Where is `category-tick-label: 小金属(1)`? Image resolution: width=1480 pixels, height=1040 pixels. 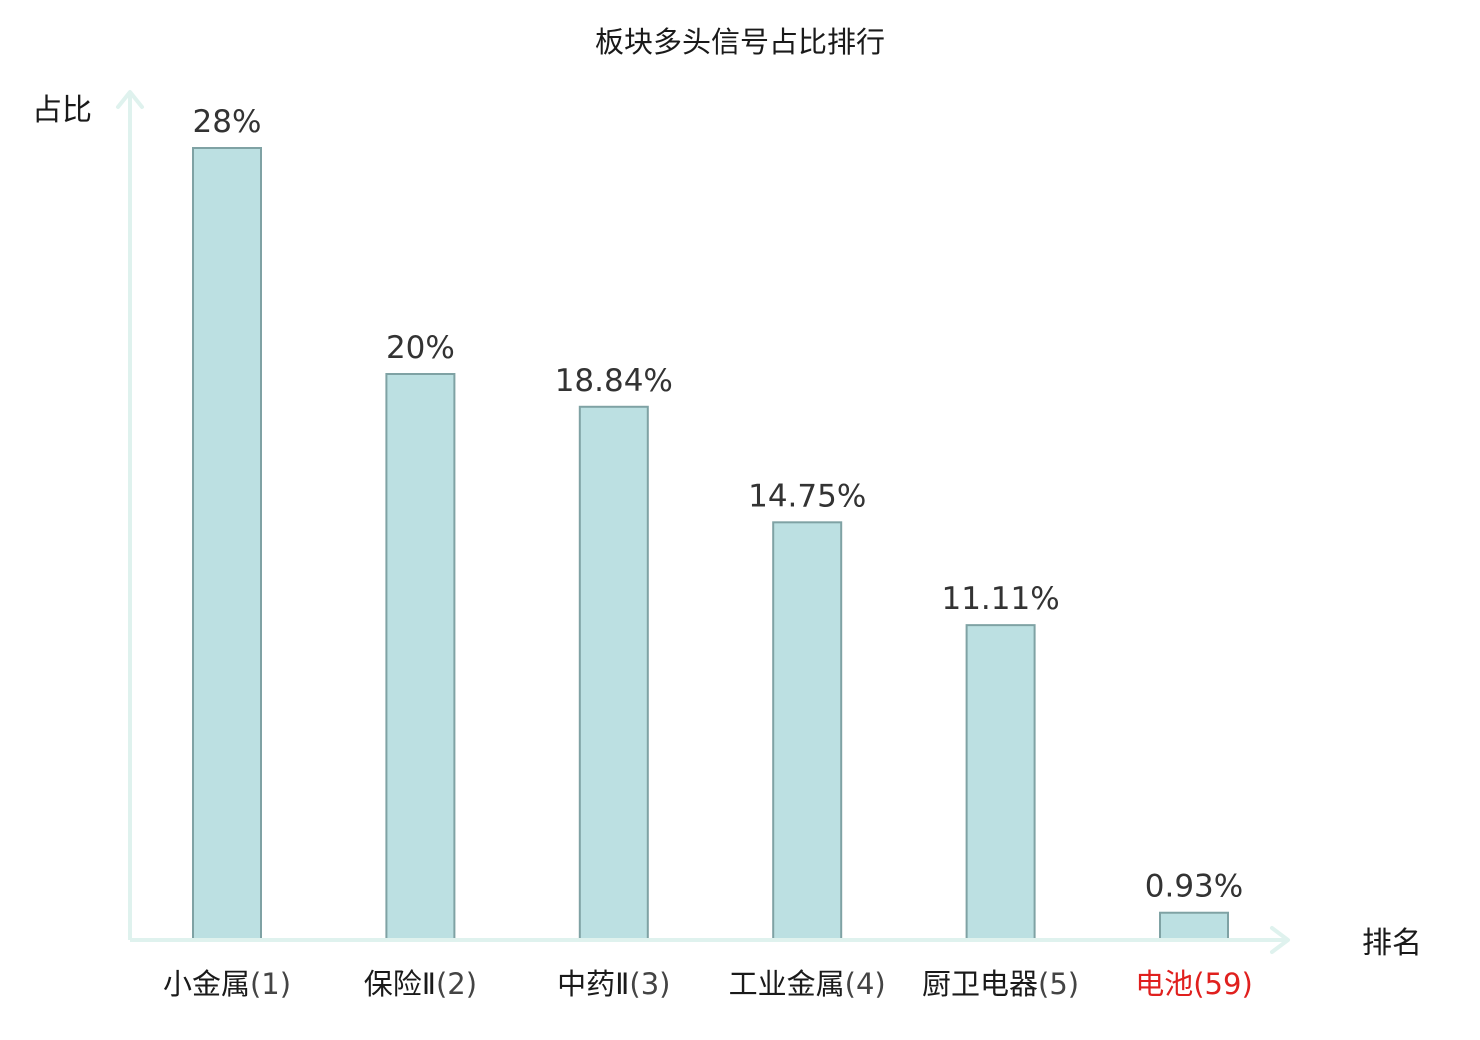 category-tick-label: 小金属(1) is located at coordinates (227, 984).